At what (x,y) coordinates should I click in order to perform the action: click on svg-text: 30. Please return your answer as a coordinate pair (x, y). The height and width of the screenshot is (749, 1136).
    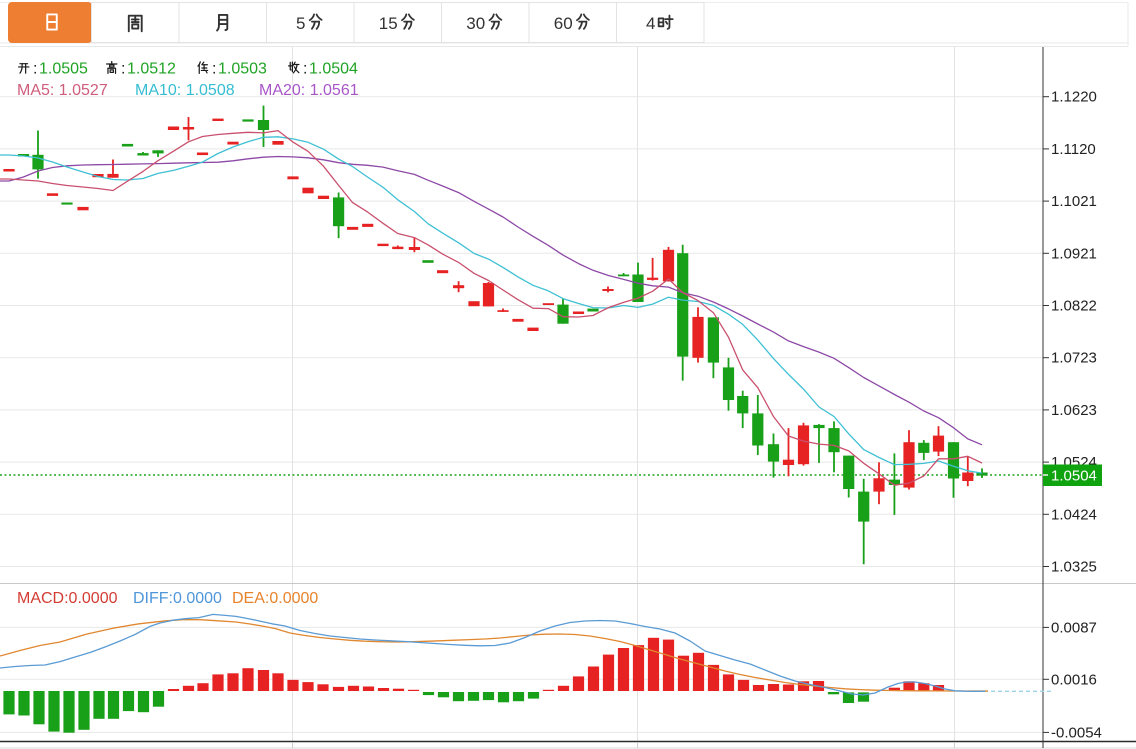
    Looking at the image, I should click on (475, 23).